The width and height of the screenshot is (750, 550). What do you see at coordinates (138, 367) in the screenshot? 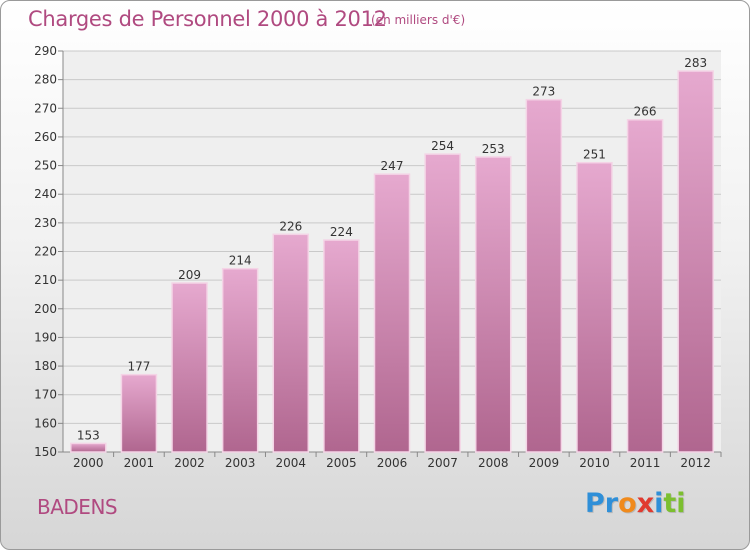
I see `bar-value-label: 177` at bounding box center [138, 367].